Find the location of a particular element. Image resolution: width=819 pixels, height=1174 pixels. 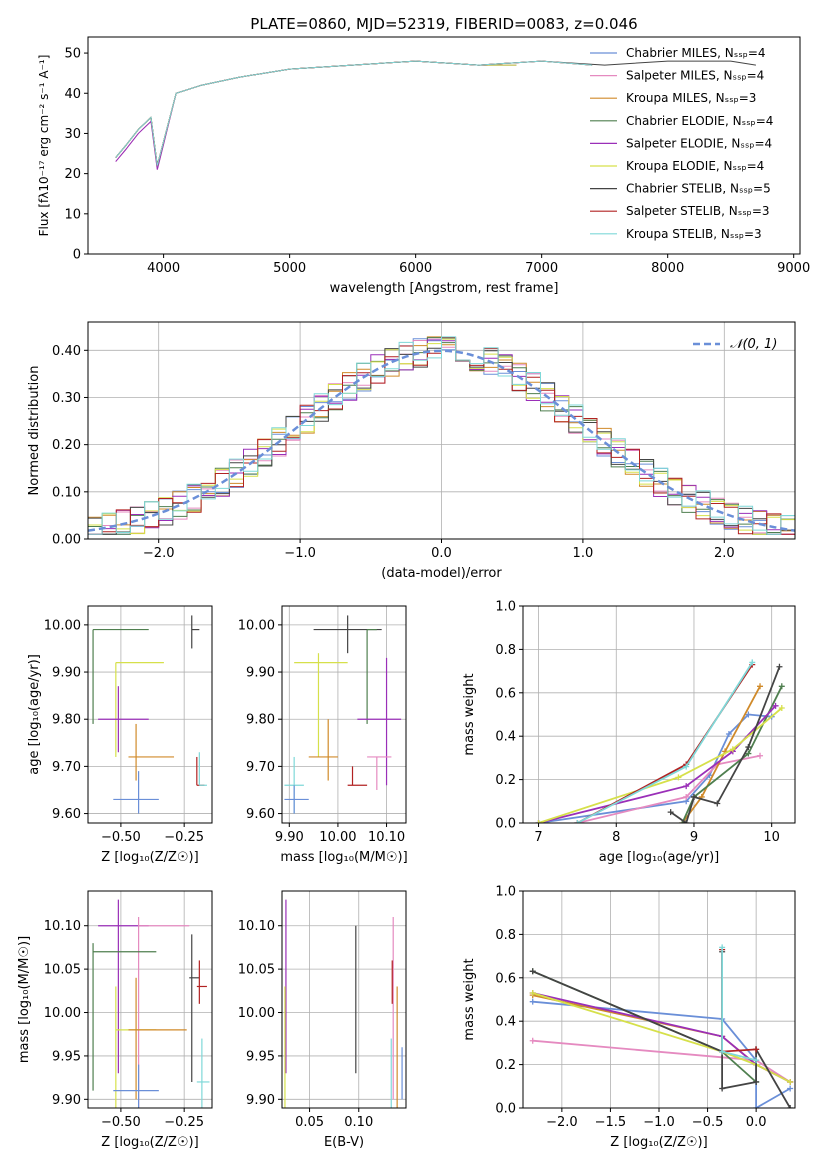

axis-label-x: age [log₁₀(age/yr)] is located at coordinates (659, 857).